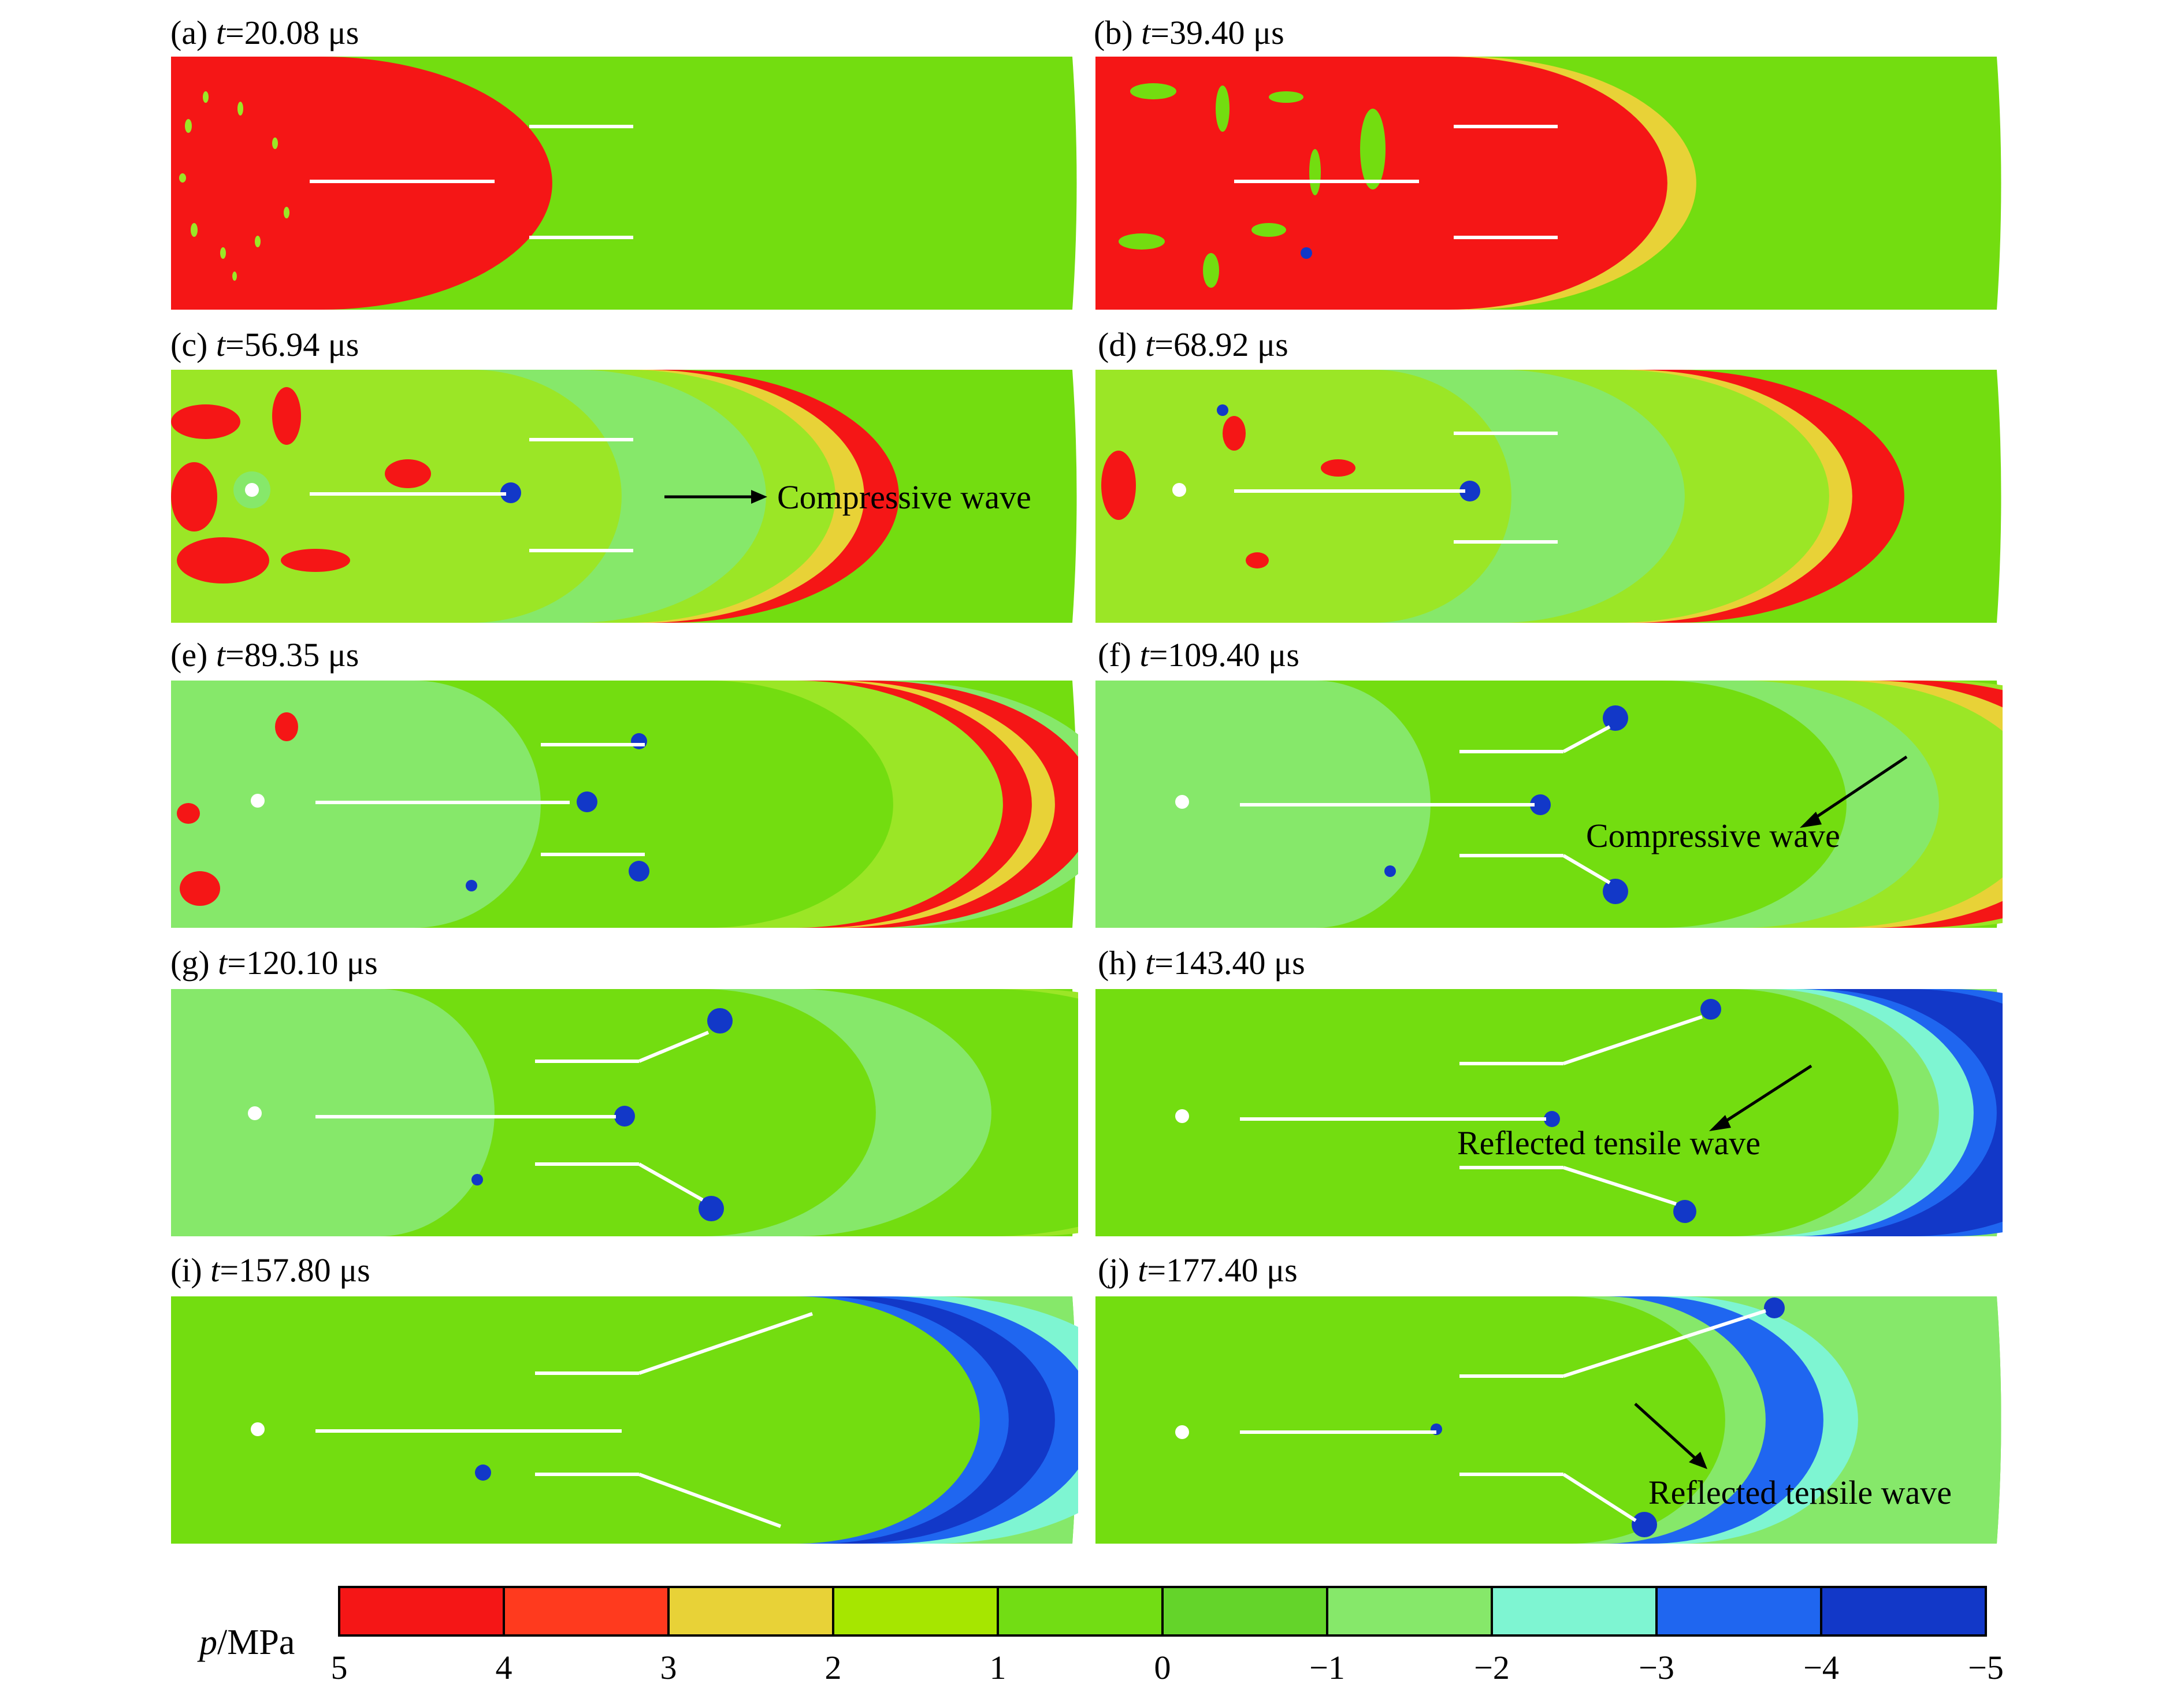 Image resolution: width=2184 pixels, height=1695 pixels. What do you see at coordinates (715, 497) in the screenshot?
I see `compressive-wave-arrow-c` at bounding box center [715, 497].